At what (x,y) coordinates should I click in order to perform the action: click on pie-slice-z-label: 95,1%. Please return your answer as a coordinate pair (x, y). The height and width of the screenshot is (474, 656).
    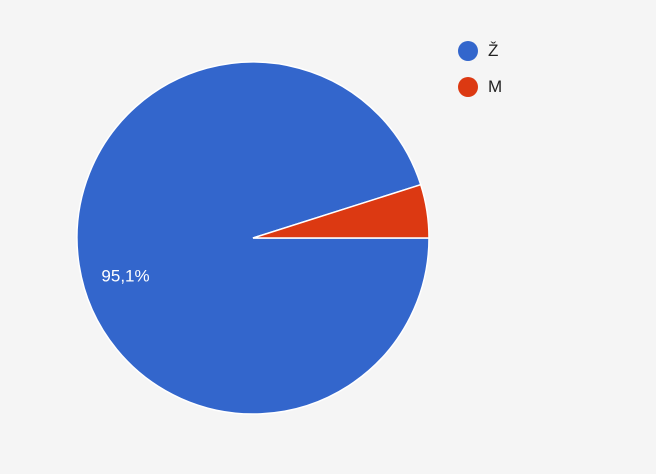
    Looking at the image, I should click on (125, 276).